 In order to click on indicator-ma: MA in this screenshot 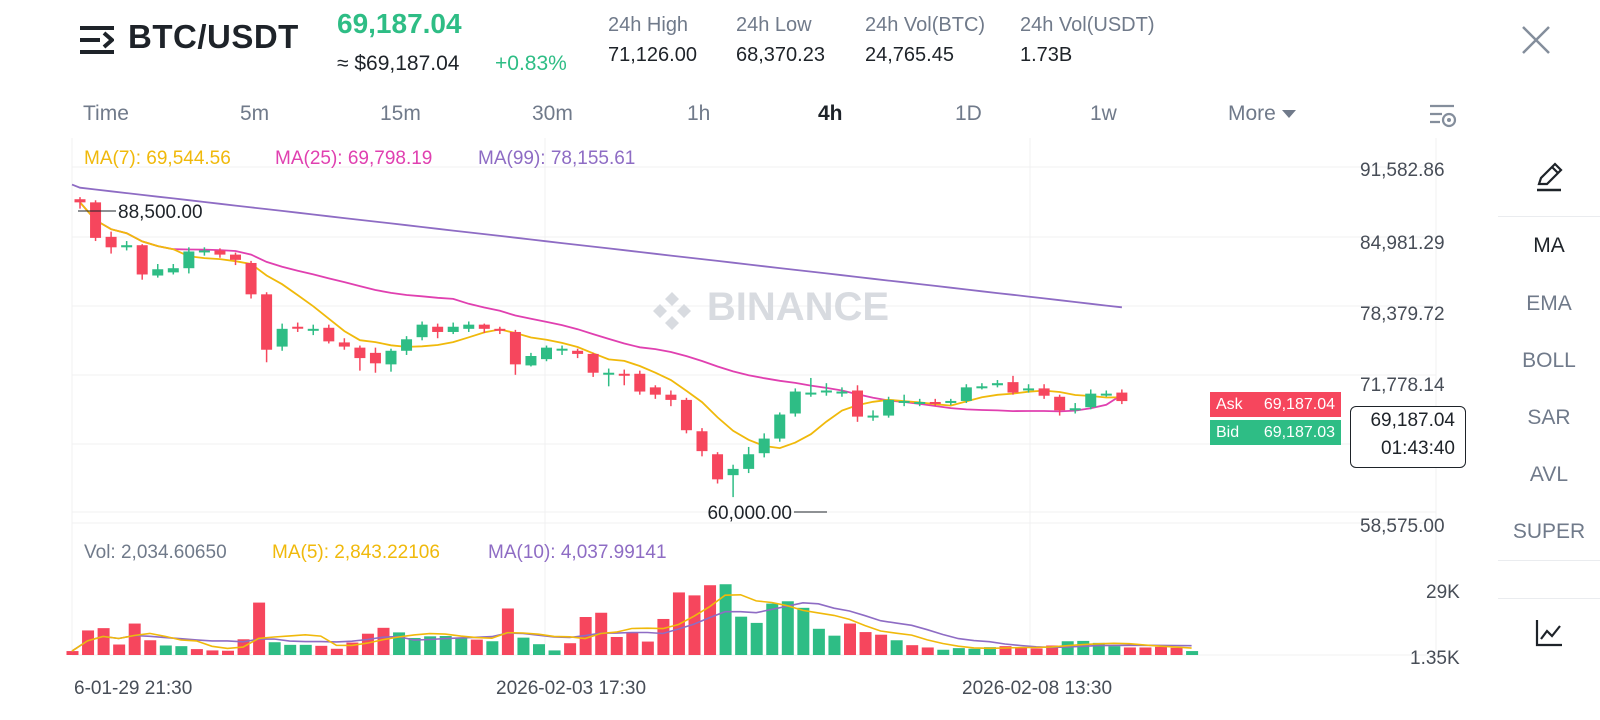, I will do `click(1549, 245)`.